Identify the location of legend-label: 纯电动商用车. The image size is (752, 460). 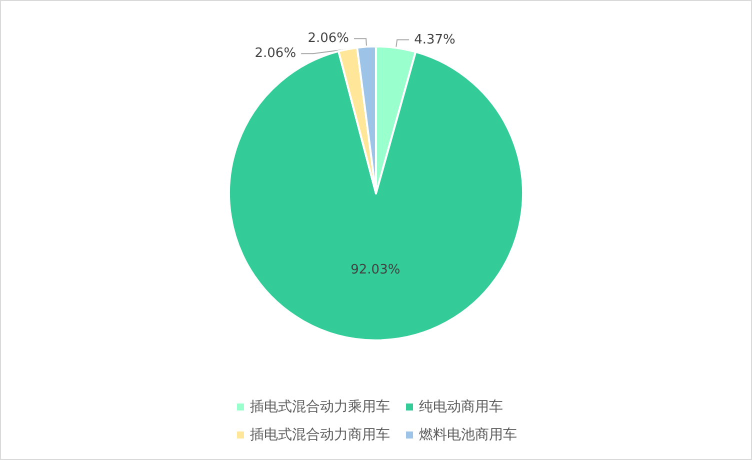
(461, 407).